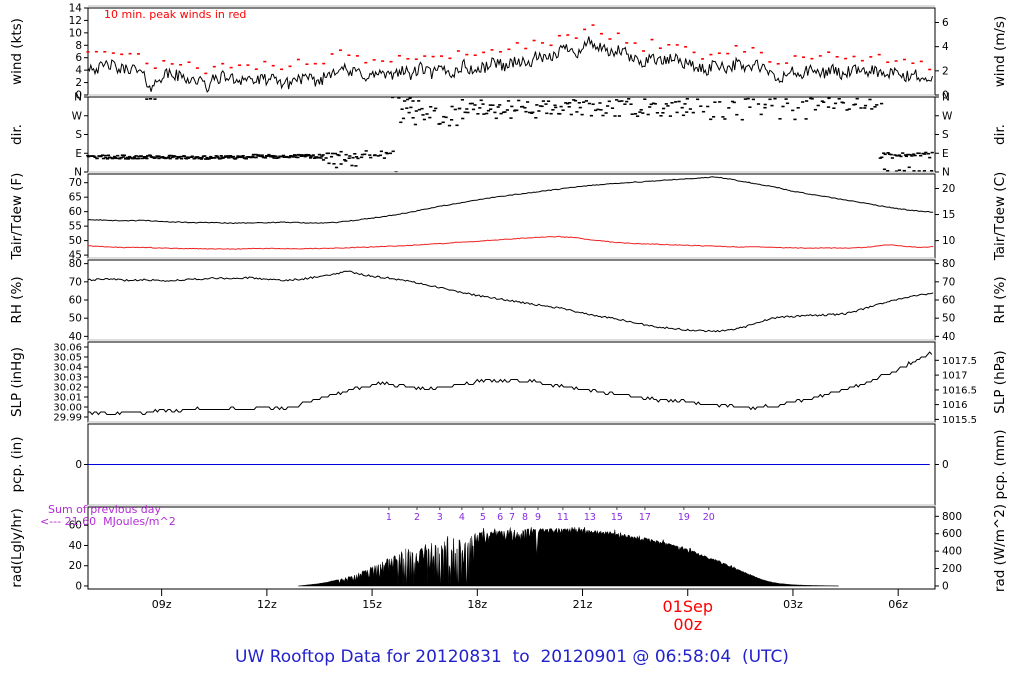 The image size is (1024, 700). What do you see at coordinates (1000, 299) in the screenshot?
I see `rh-axis-label-right: RH (%)` at bounding box center [1000, 299].